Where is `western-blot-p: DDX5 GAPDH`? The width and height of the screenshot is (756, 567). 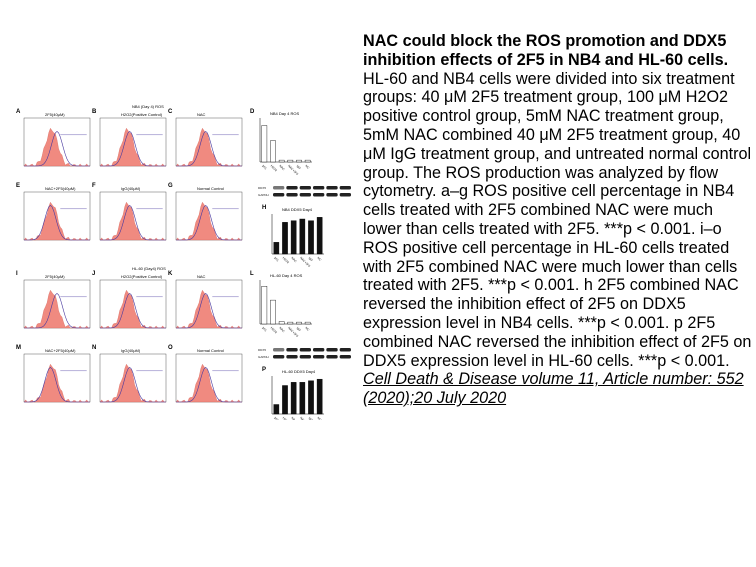 western-blot-p: DDX5 GAPDH is located at coordinates (304, 353).